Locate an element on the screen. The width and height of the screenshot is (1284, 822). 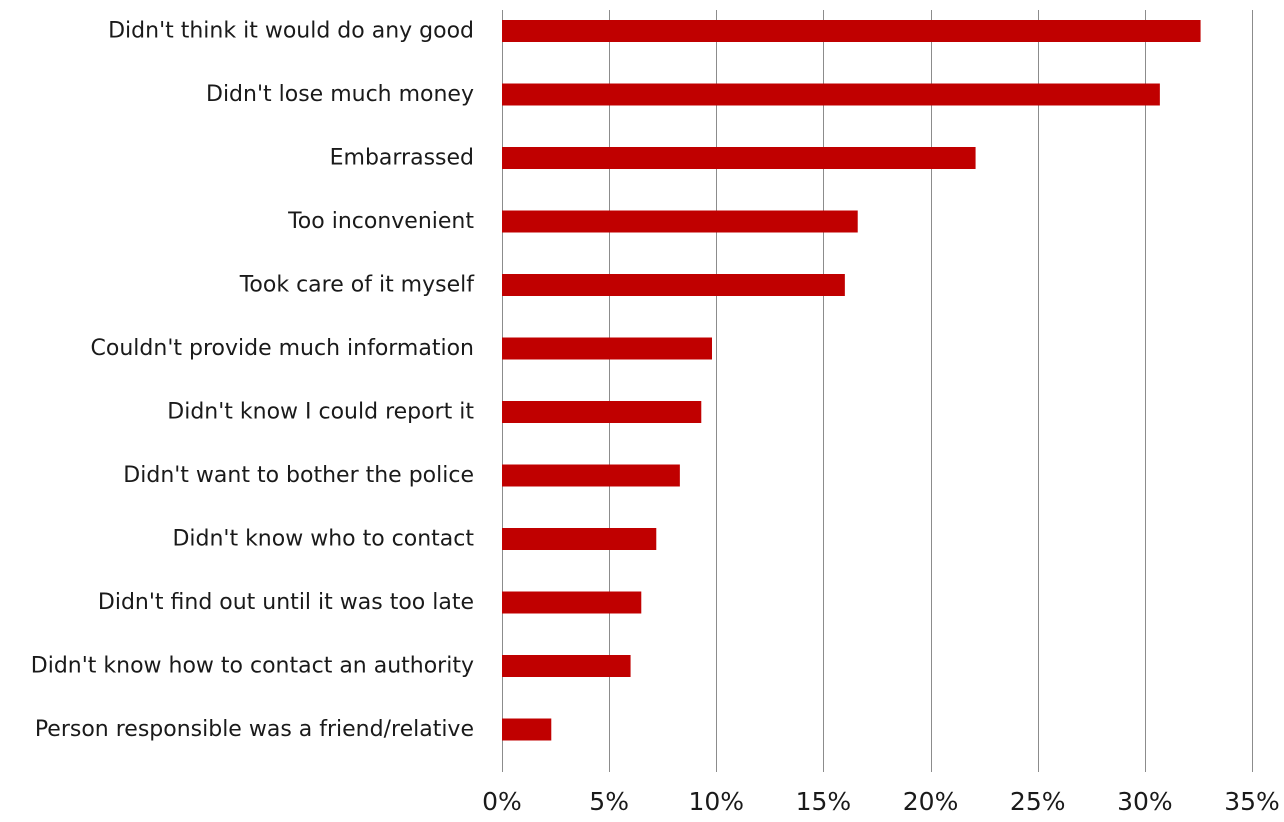
category-label: Embarrassed is located at coordinates (402, 158).